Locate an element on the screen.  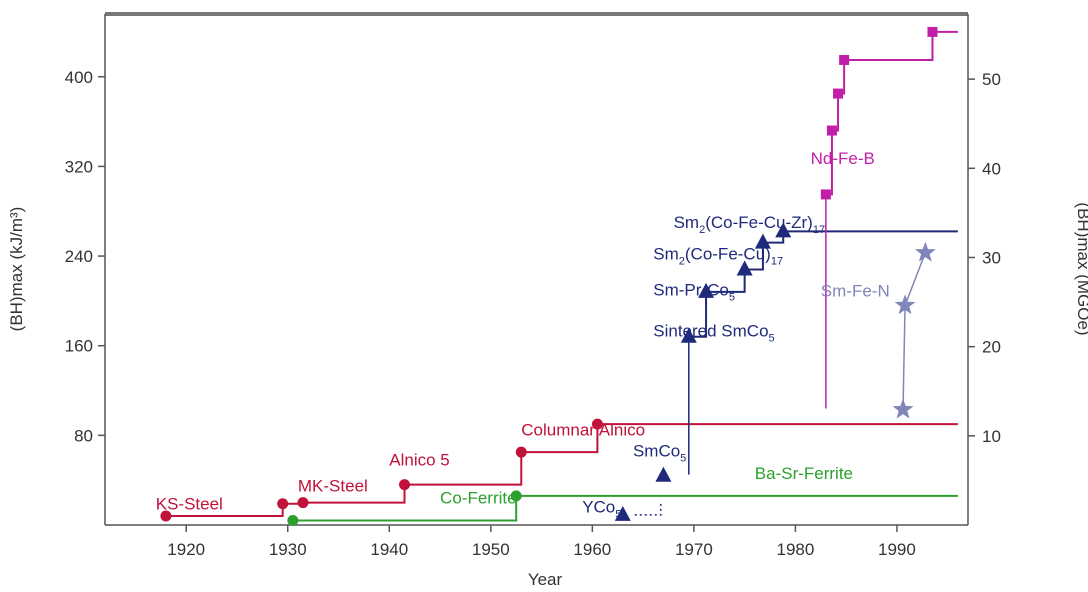
label-text: MK-Steel is located at coordinates (333, 485).